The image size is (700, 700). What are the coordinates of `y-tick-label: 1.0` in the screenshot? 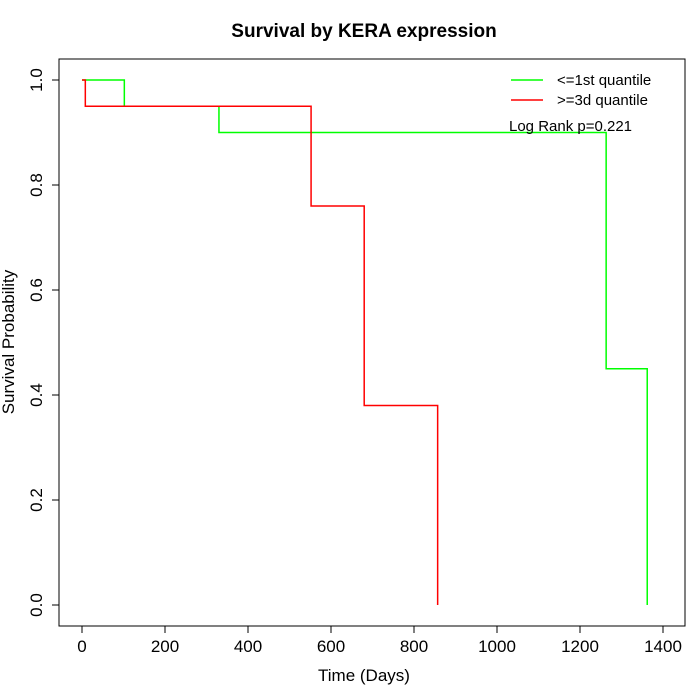 It's located at (36, 80).